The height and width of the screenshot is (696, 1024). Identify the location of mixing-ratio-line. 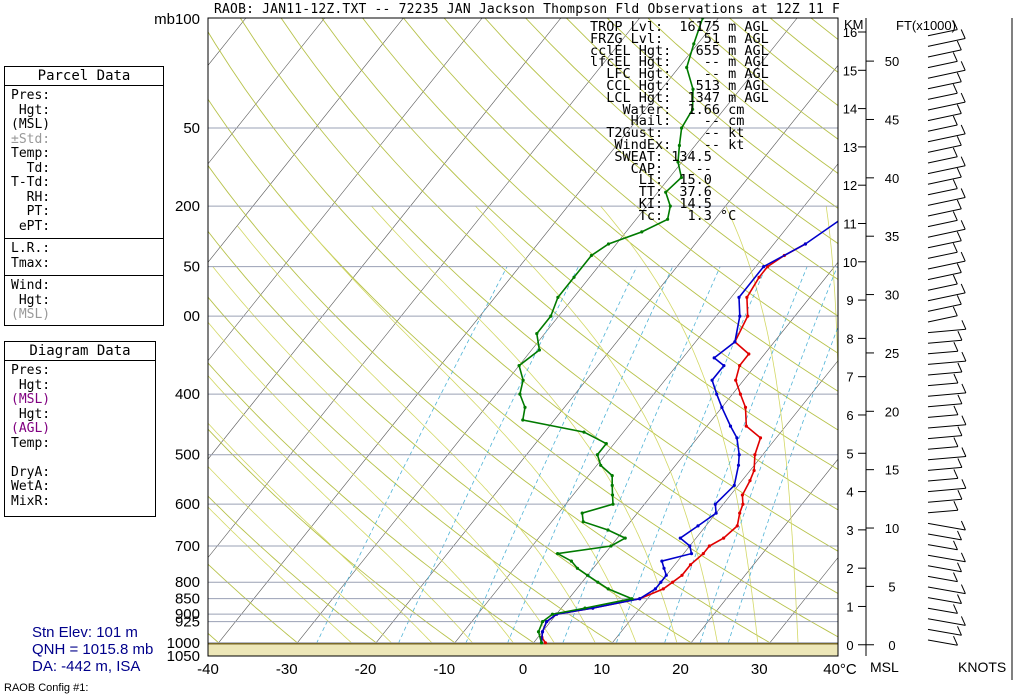
(766, 461).